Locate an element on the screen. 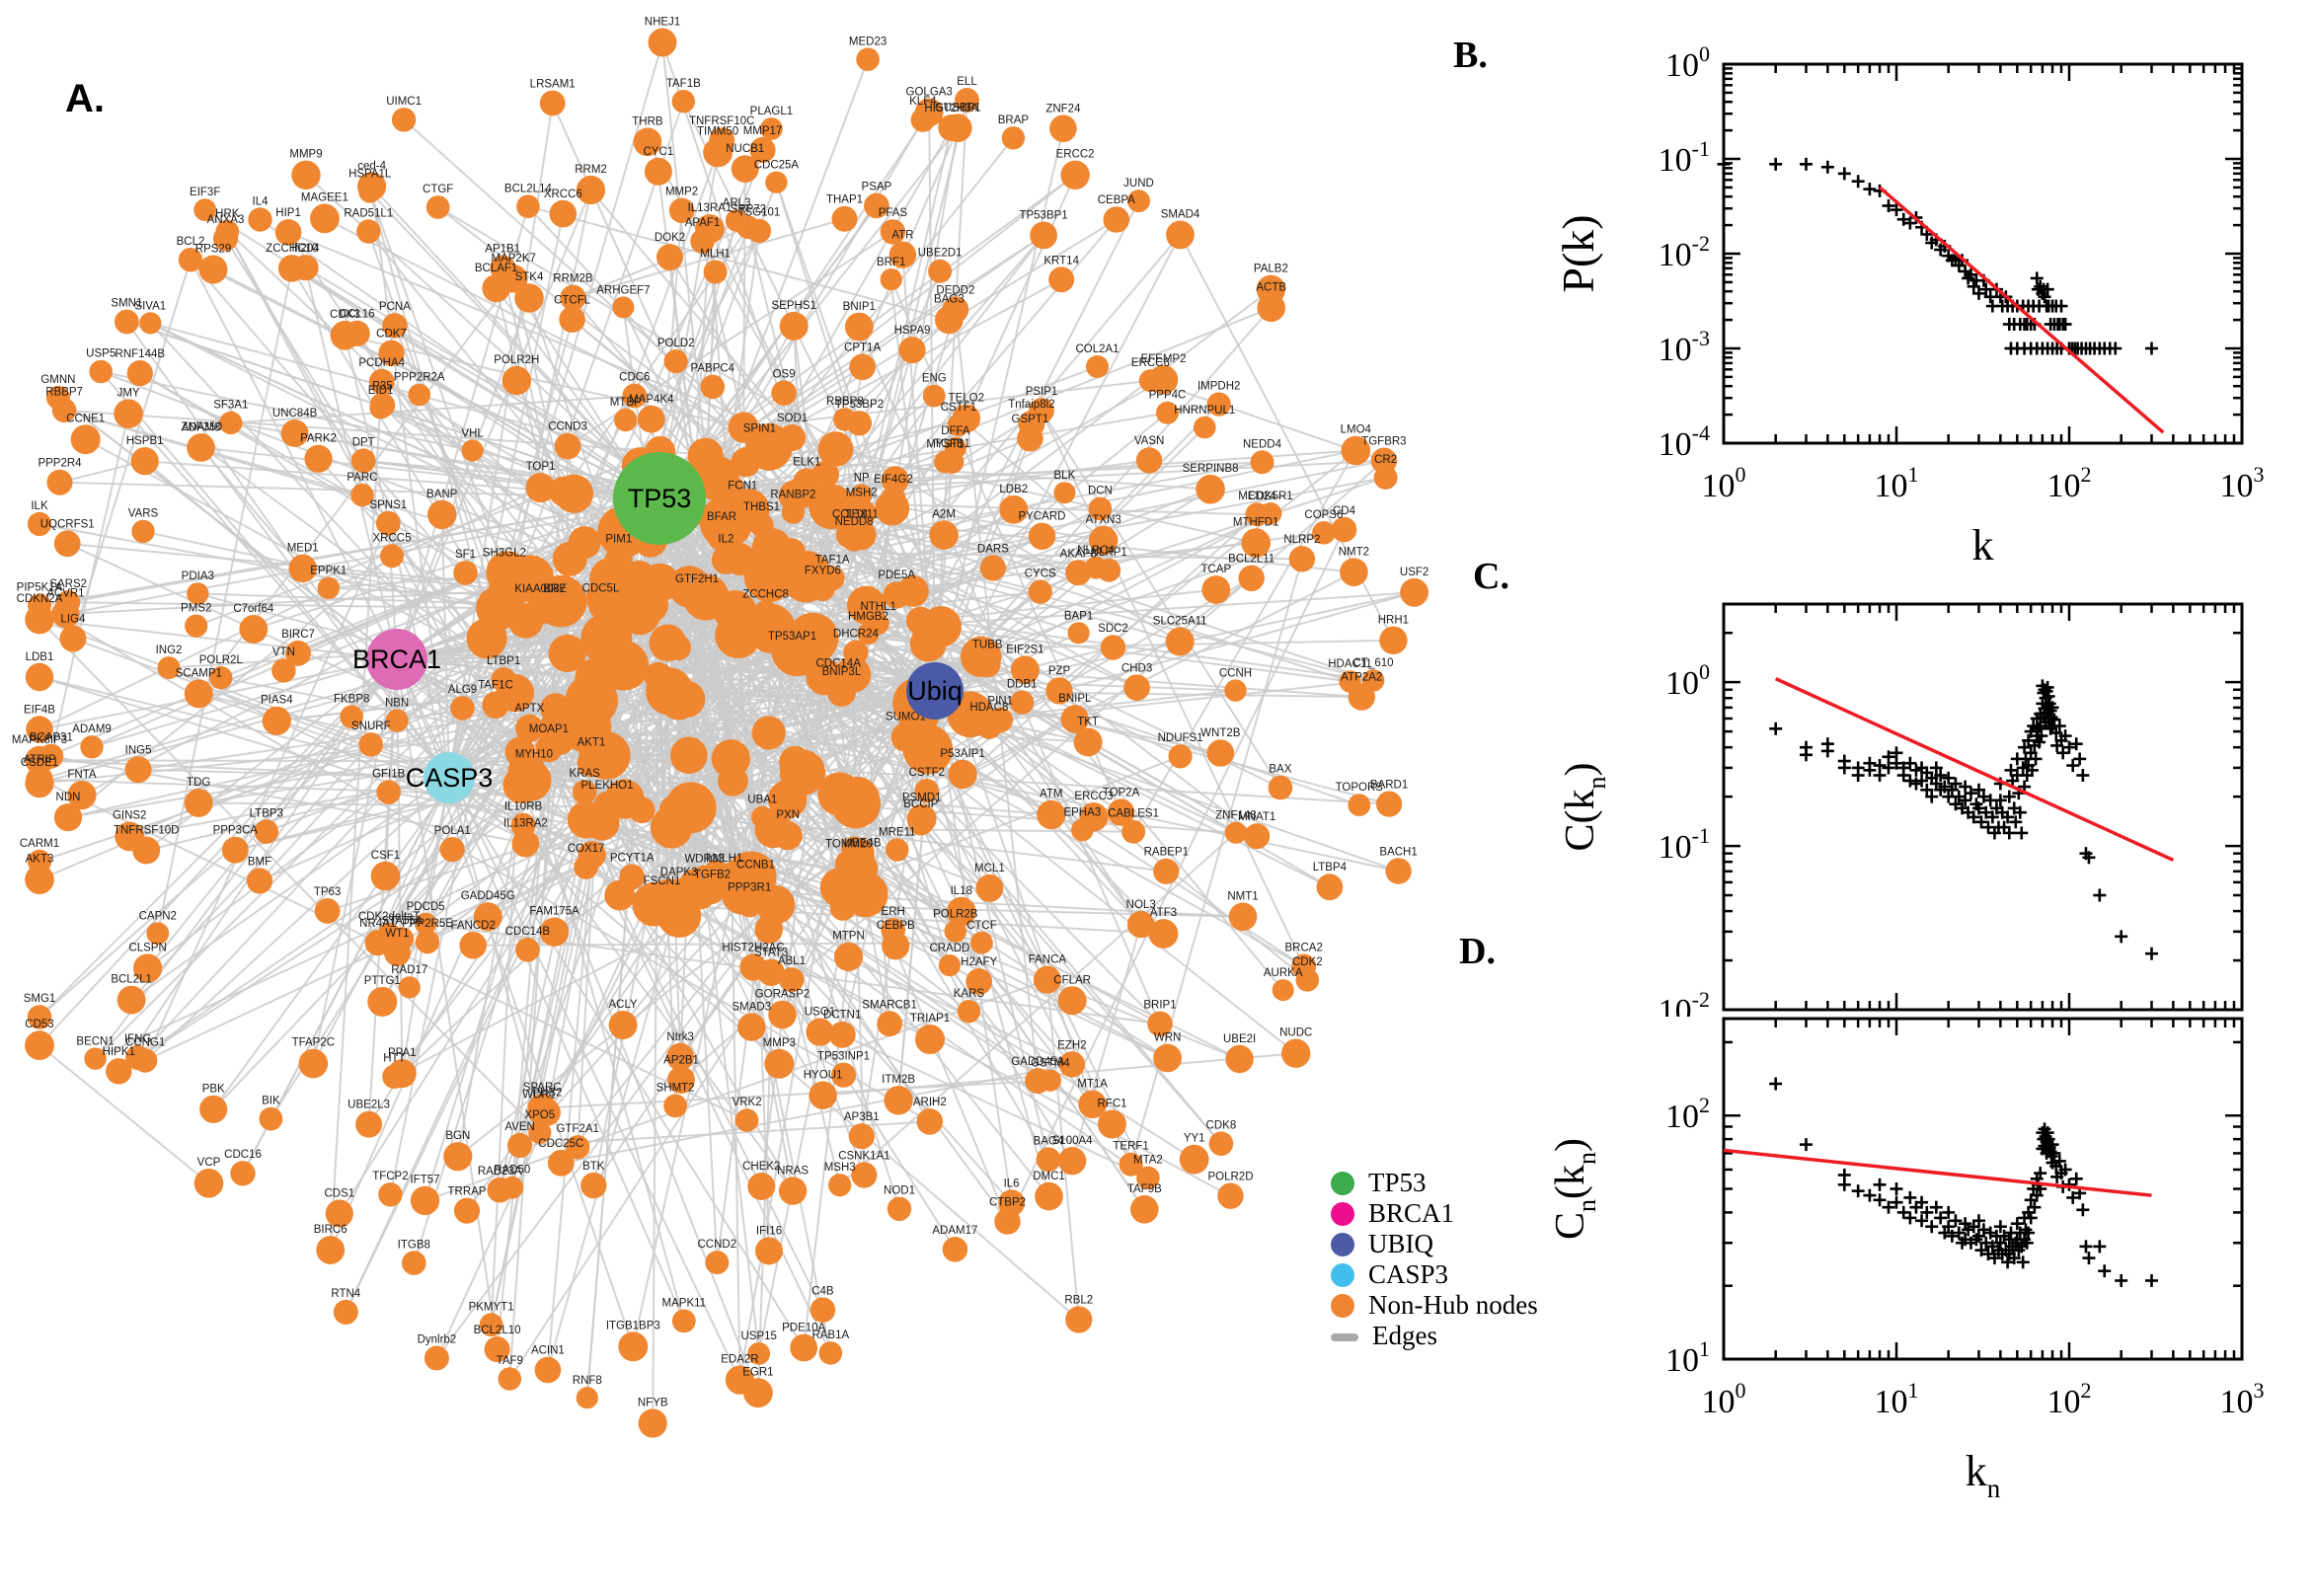  fit-line is located at coordinates (1975, 770).